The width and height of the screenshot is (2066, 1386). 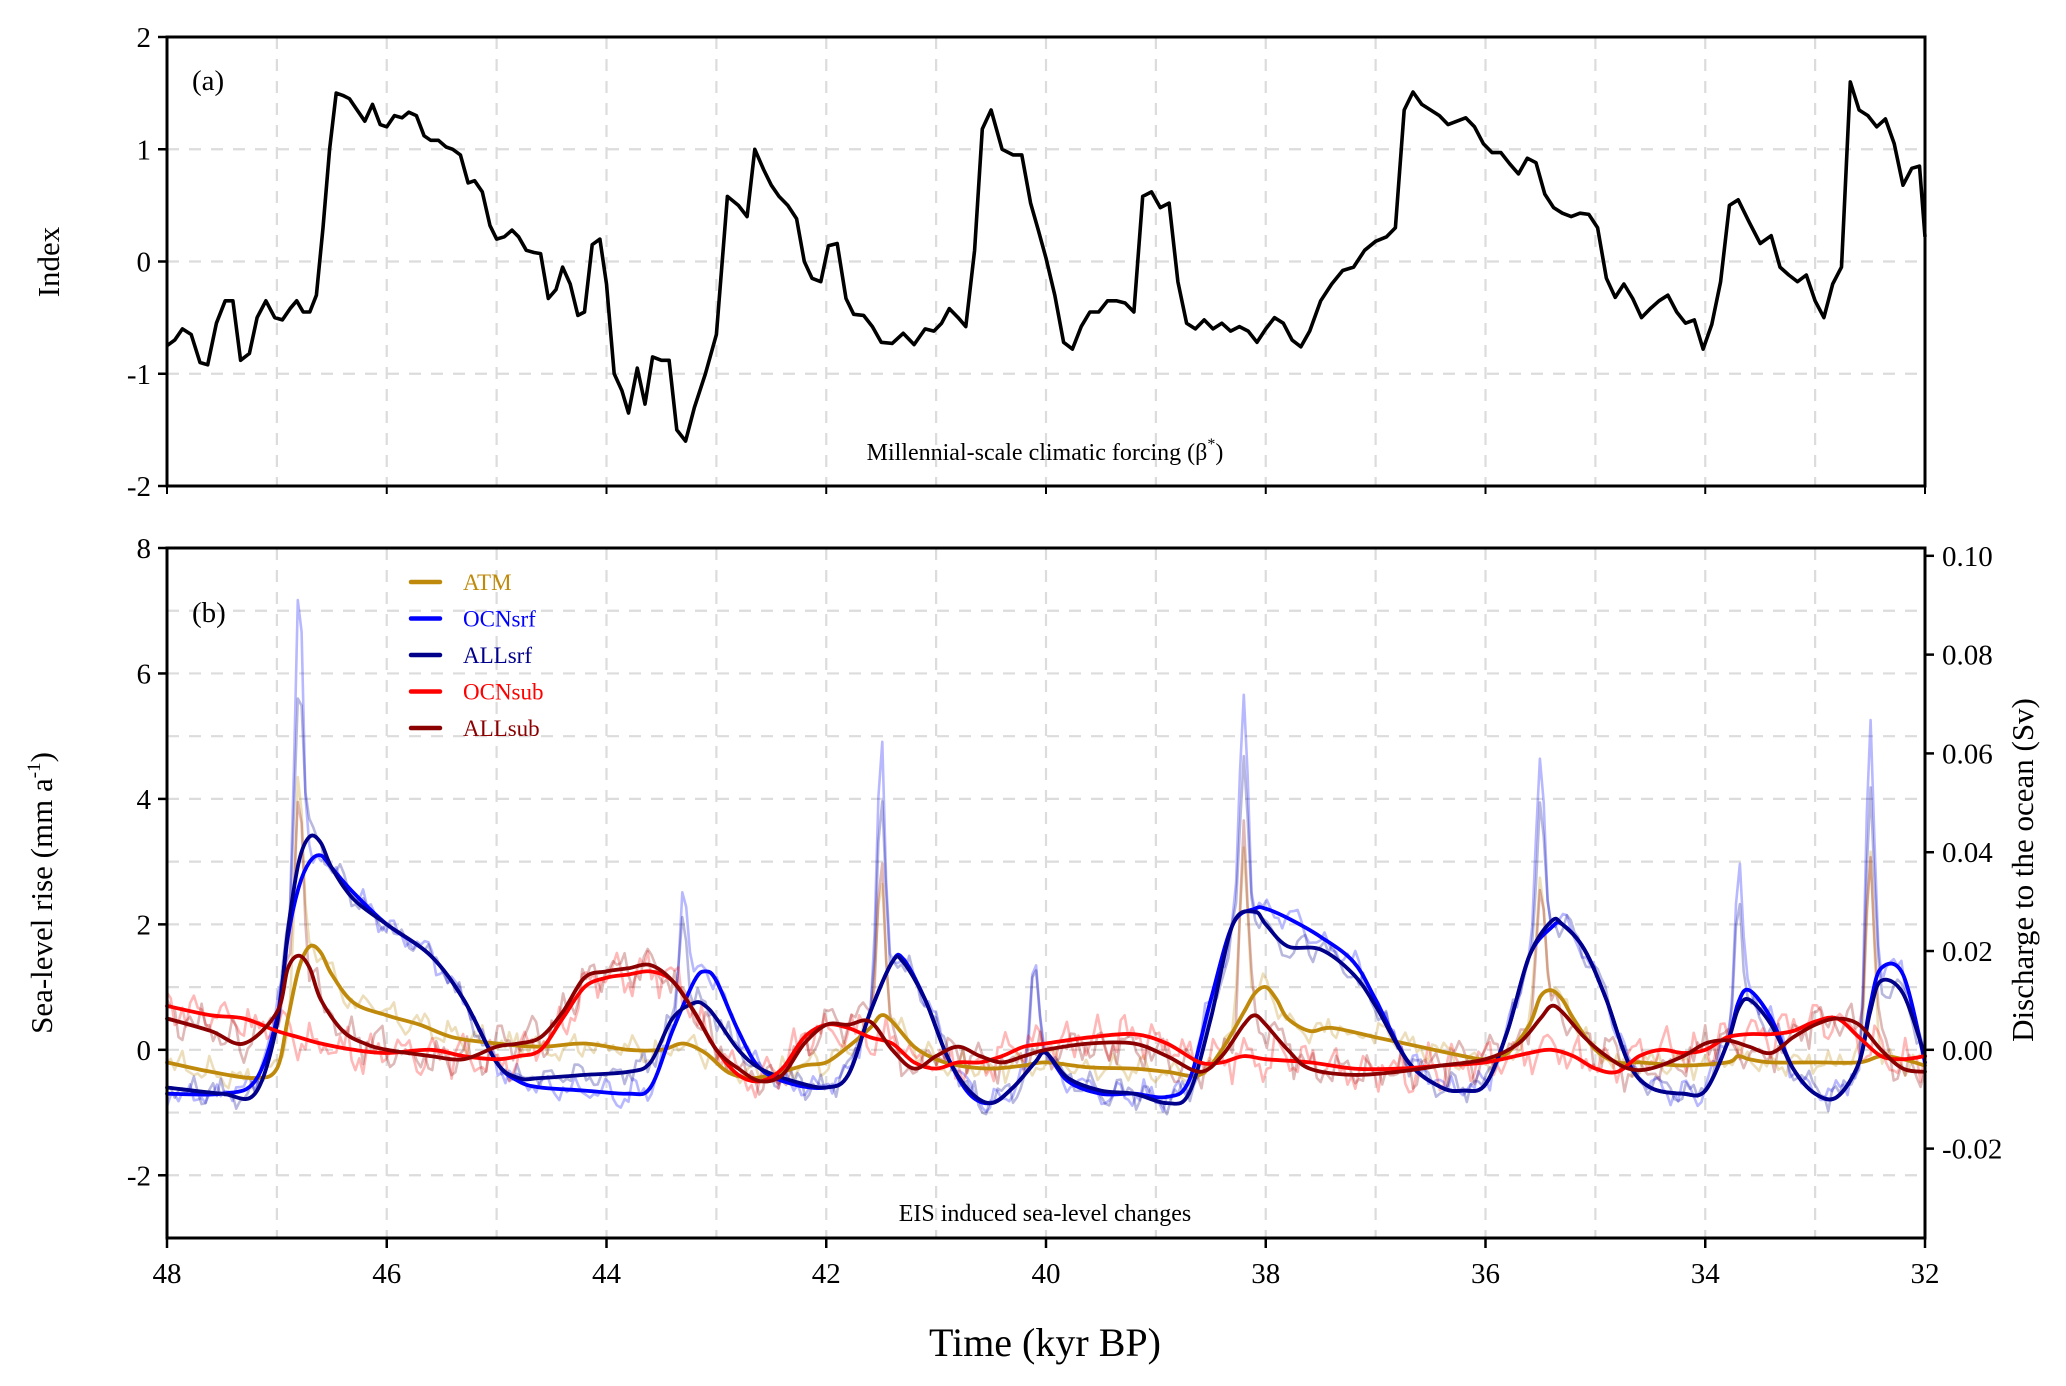 I want to click on legend-item-allsub: ALLsub, so click(x=474, y=728).